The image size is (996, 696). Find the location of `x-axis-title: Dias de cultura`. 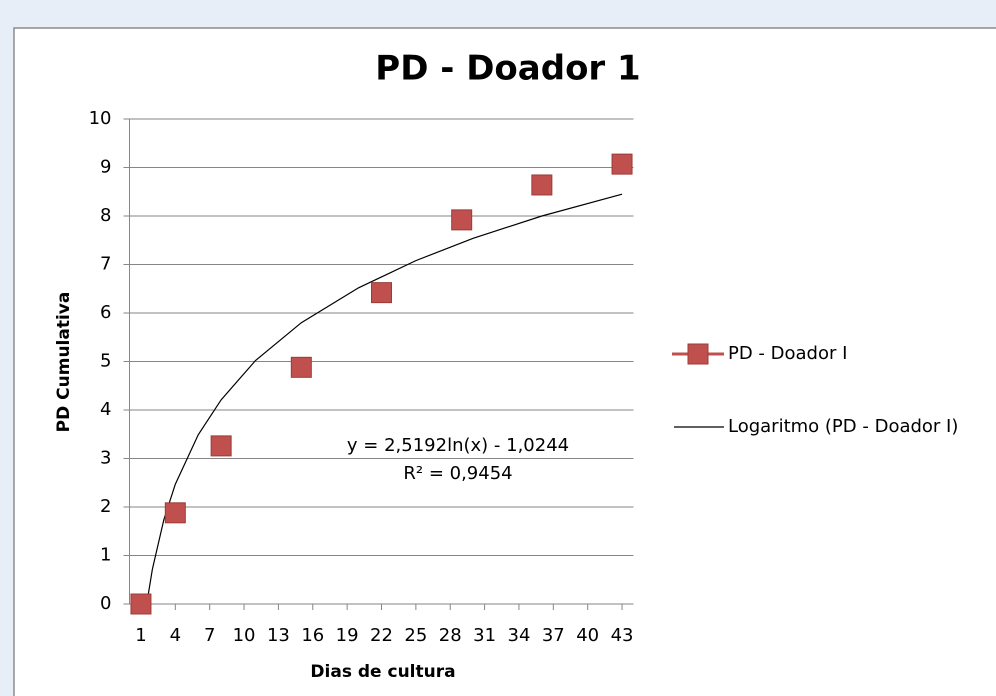

x-axis-title: Dias de cultura is located at coordinates (382, 672).